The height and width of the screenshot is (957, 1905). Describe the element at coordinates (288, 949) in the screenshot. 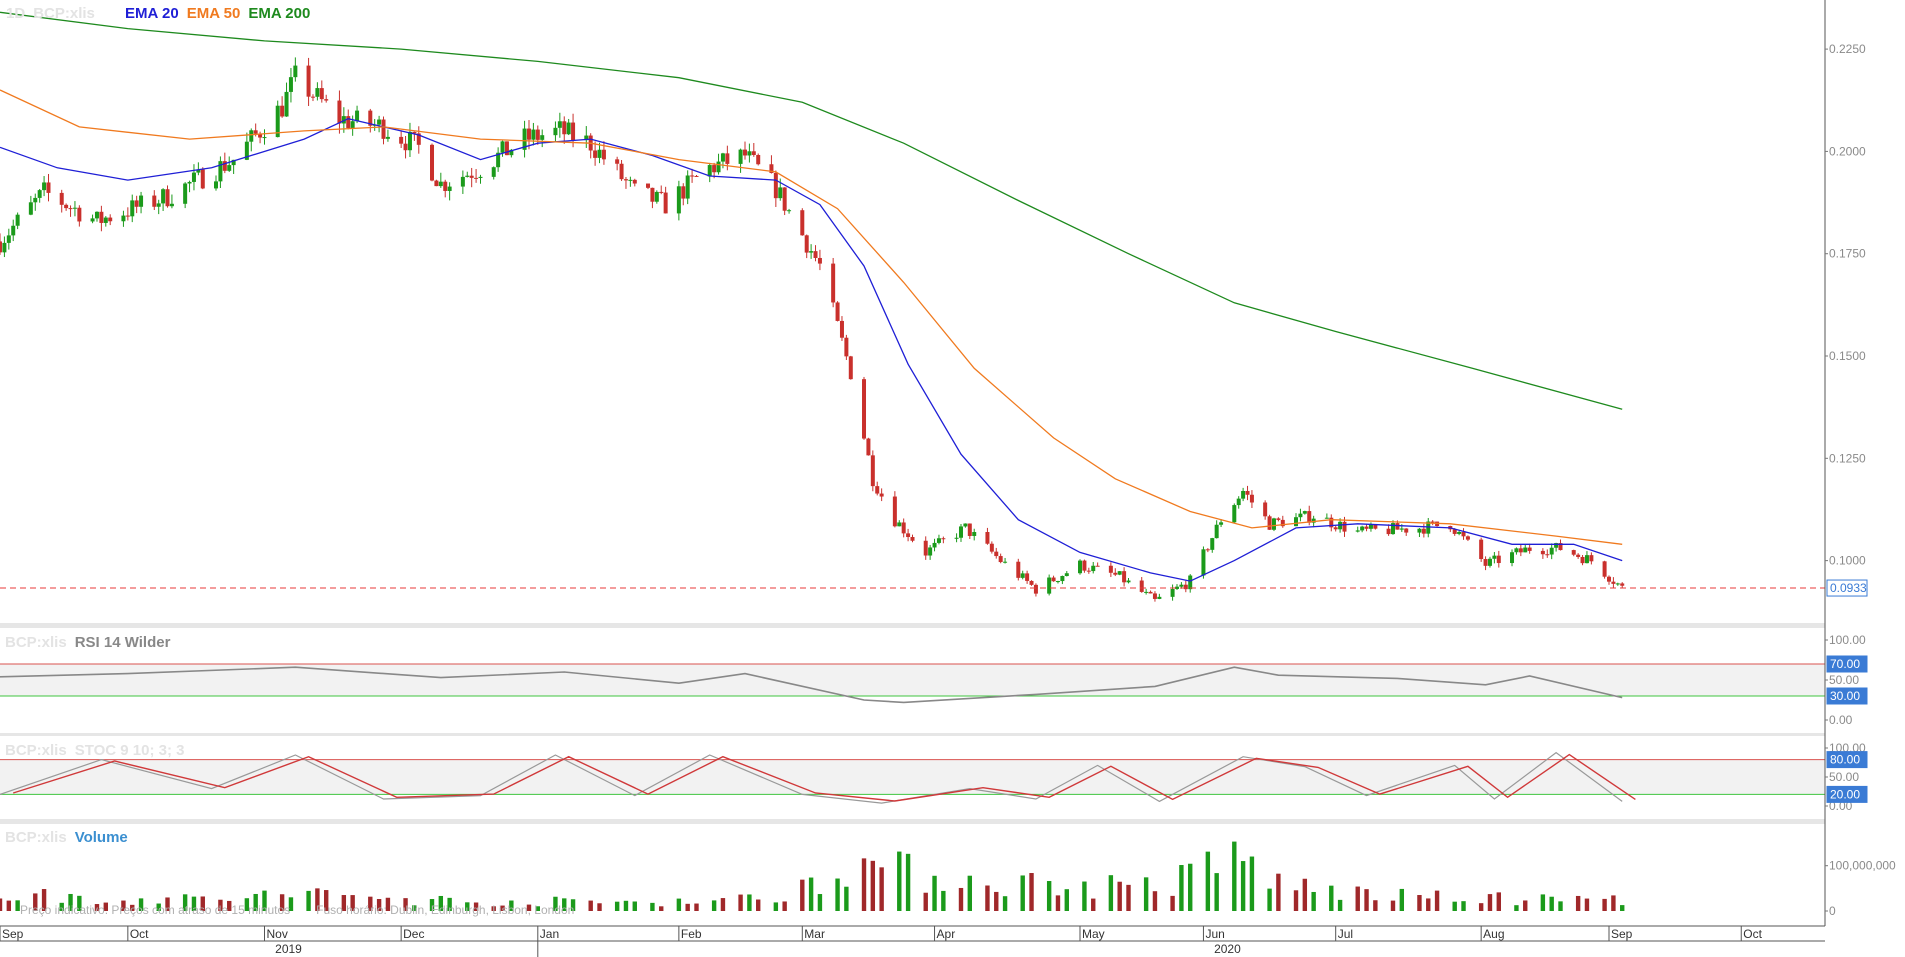

I see `year-label-0: 2019` at that location.